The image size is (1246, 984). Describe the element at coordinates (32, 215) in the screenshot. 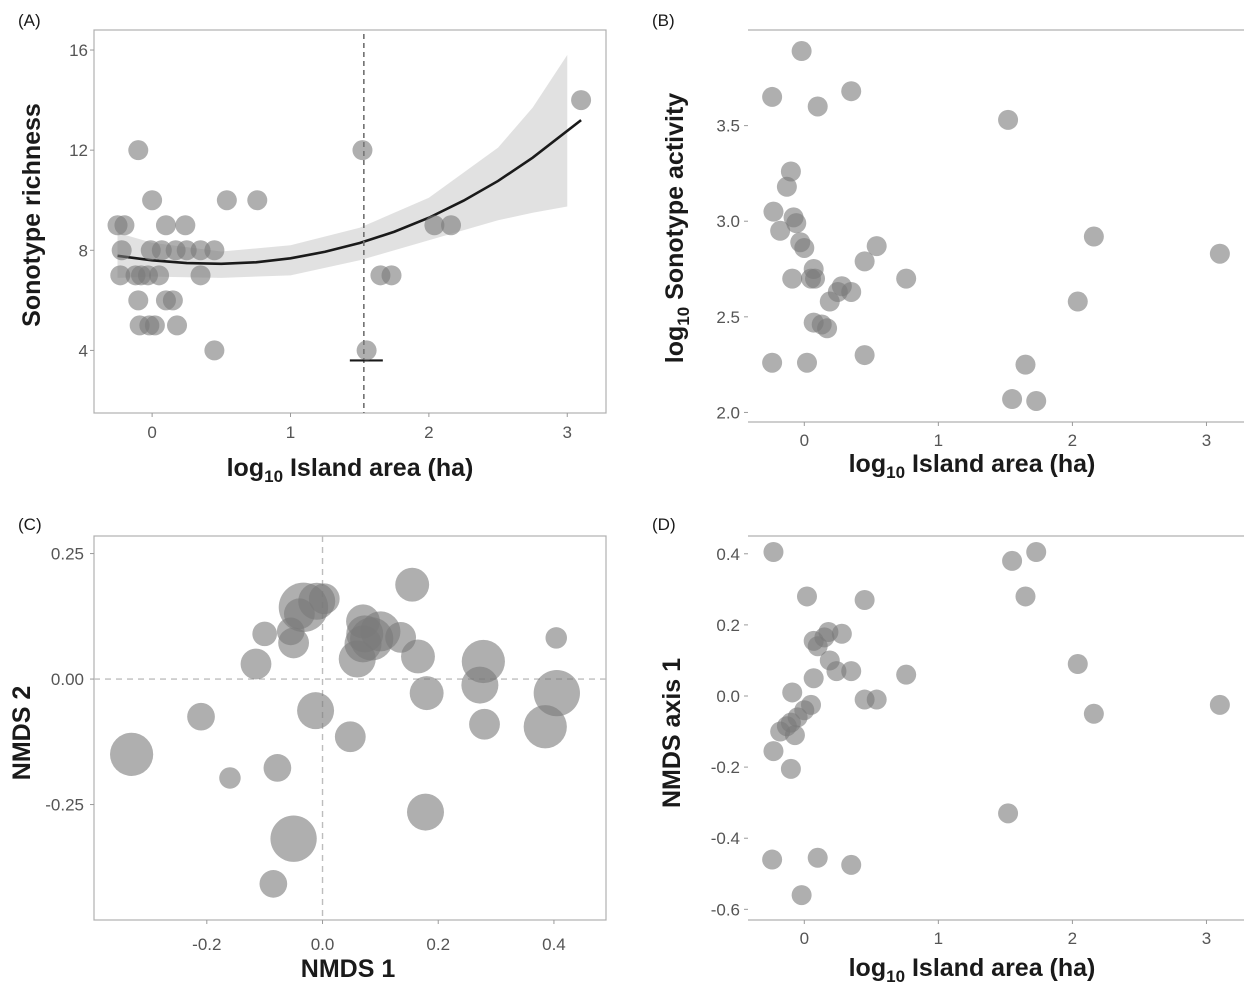

I see `panel-a-y-axis-title: Sonotype richness` at that location.